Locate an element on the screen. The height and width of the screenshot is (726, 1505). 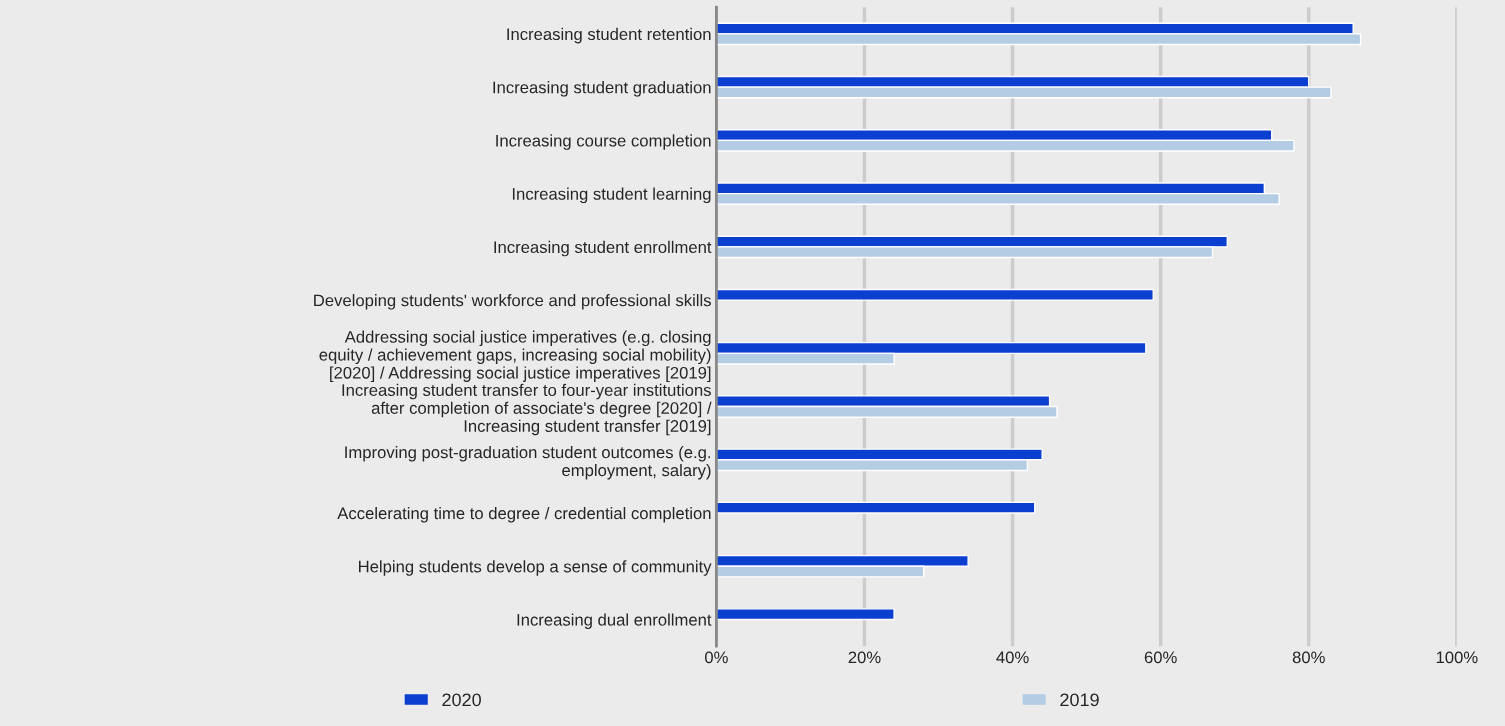
y-tick-label: Increasing student learning is located at coordinates (611, 195).